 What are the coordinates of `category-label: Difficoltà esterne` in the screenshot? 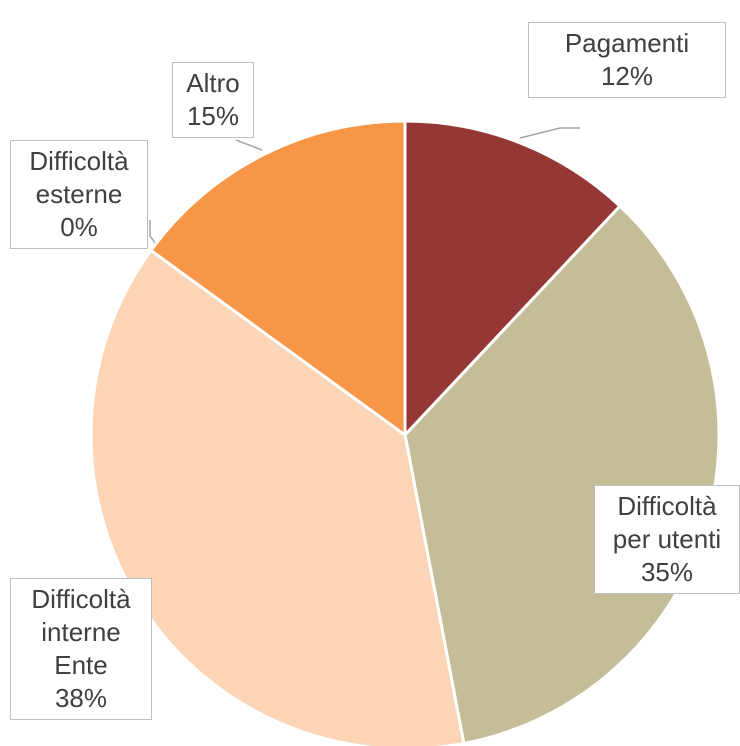 It's located at (79, 177).